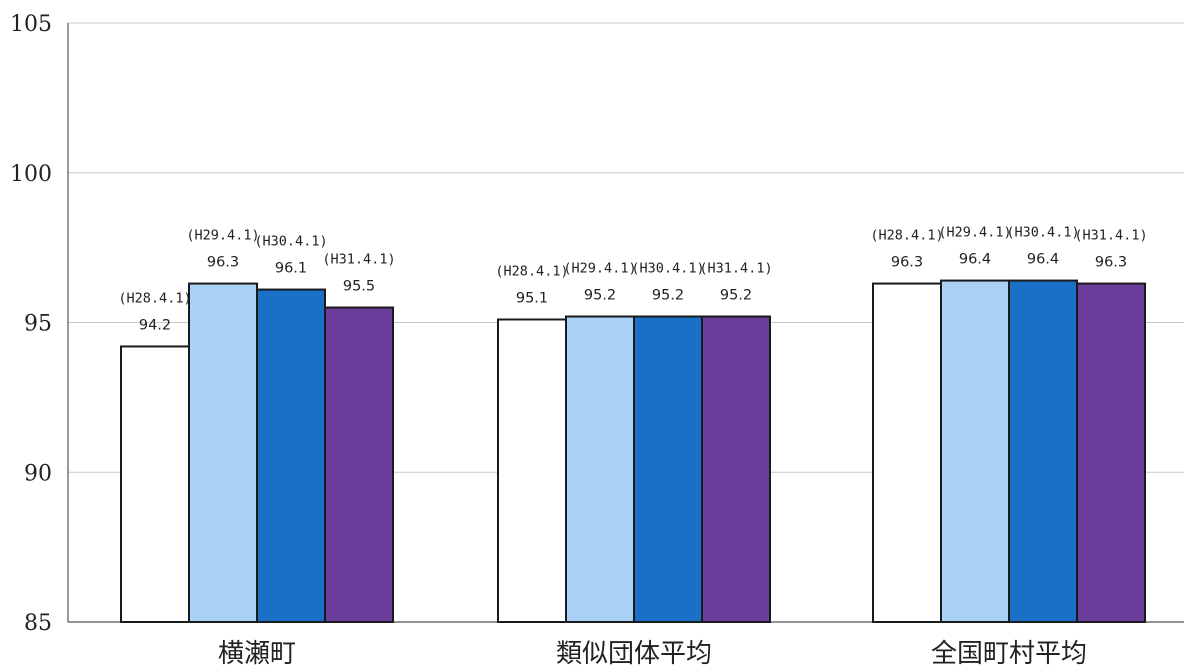 Image resolution: width=1184 pixels, height=672 pixels. What do you see at coordinates (1009, 654) in the screenshot?
I see `x-category-label: 全国町村平均` at bounding box center [1009, 654].